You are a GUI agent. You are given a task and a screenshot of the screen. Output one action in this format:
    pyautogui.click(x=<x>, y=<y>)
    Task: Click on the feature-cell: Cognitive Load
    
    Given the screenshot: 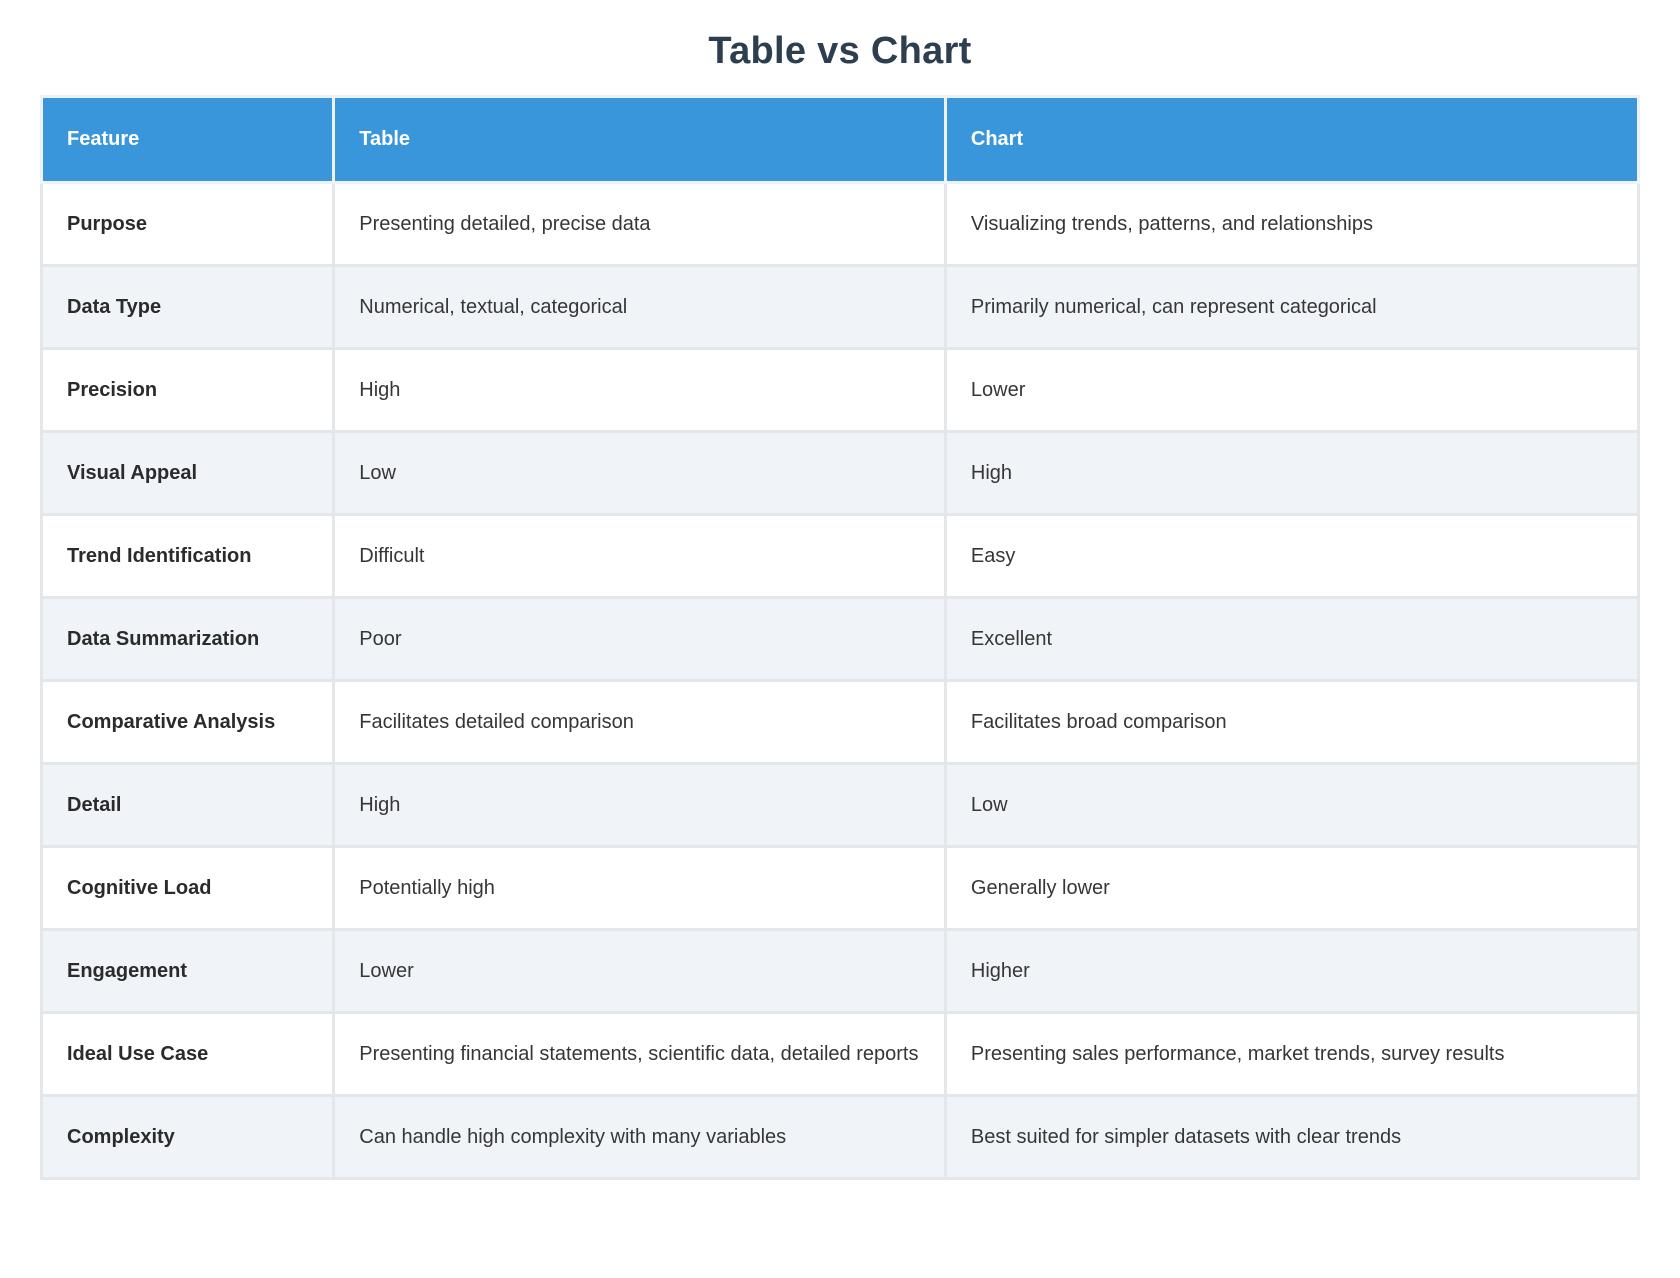 What is the action you would take?
    pyautogui.click(x=187, y=888)
    